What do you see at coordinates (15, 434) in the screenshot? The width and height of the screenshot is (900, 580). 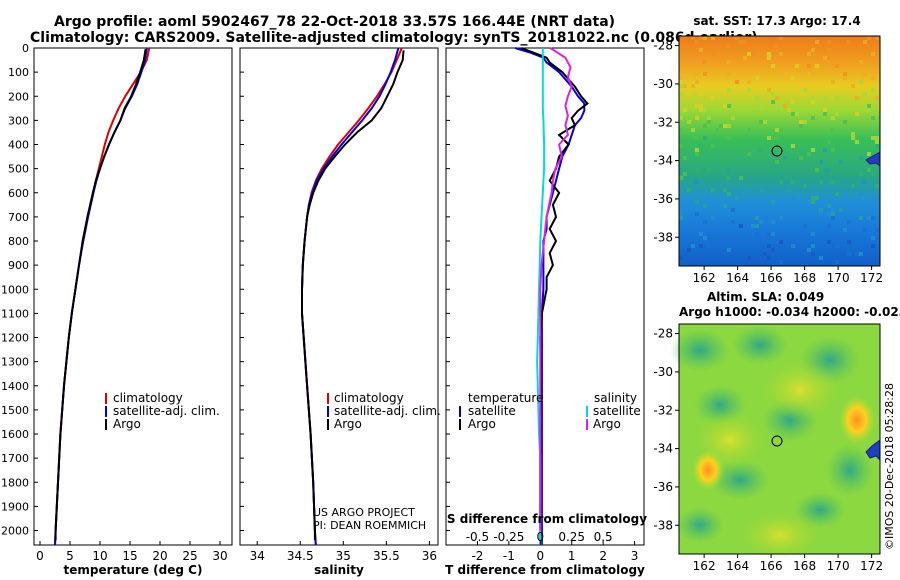 I see `ytick-label: 1600` at bounding box center [15, 434].